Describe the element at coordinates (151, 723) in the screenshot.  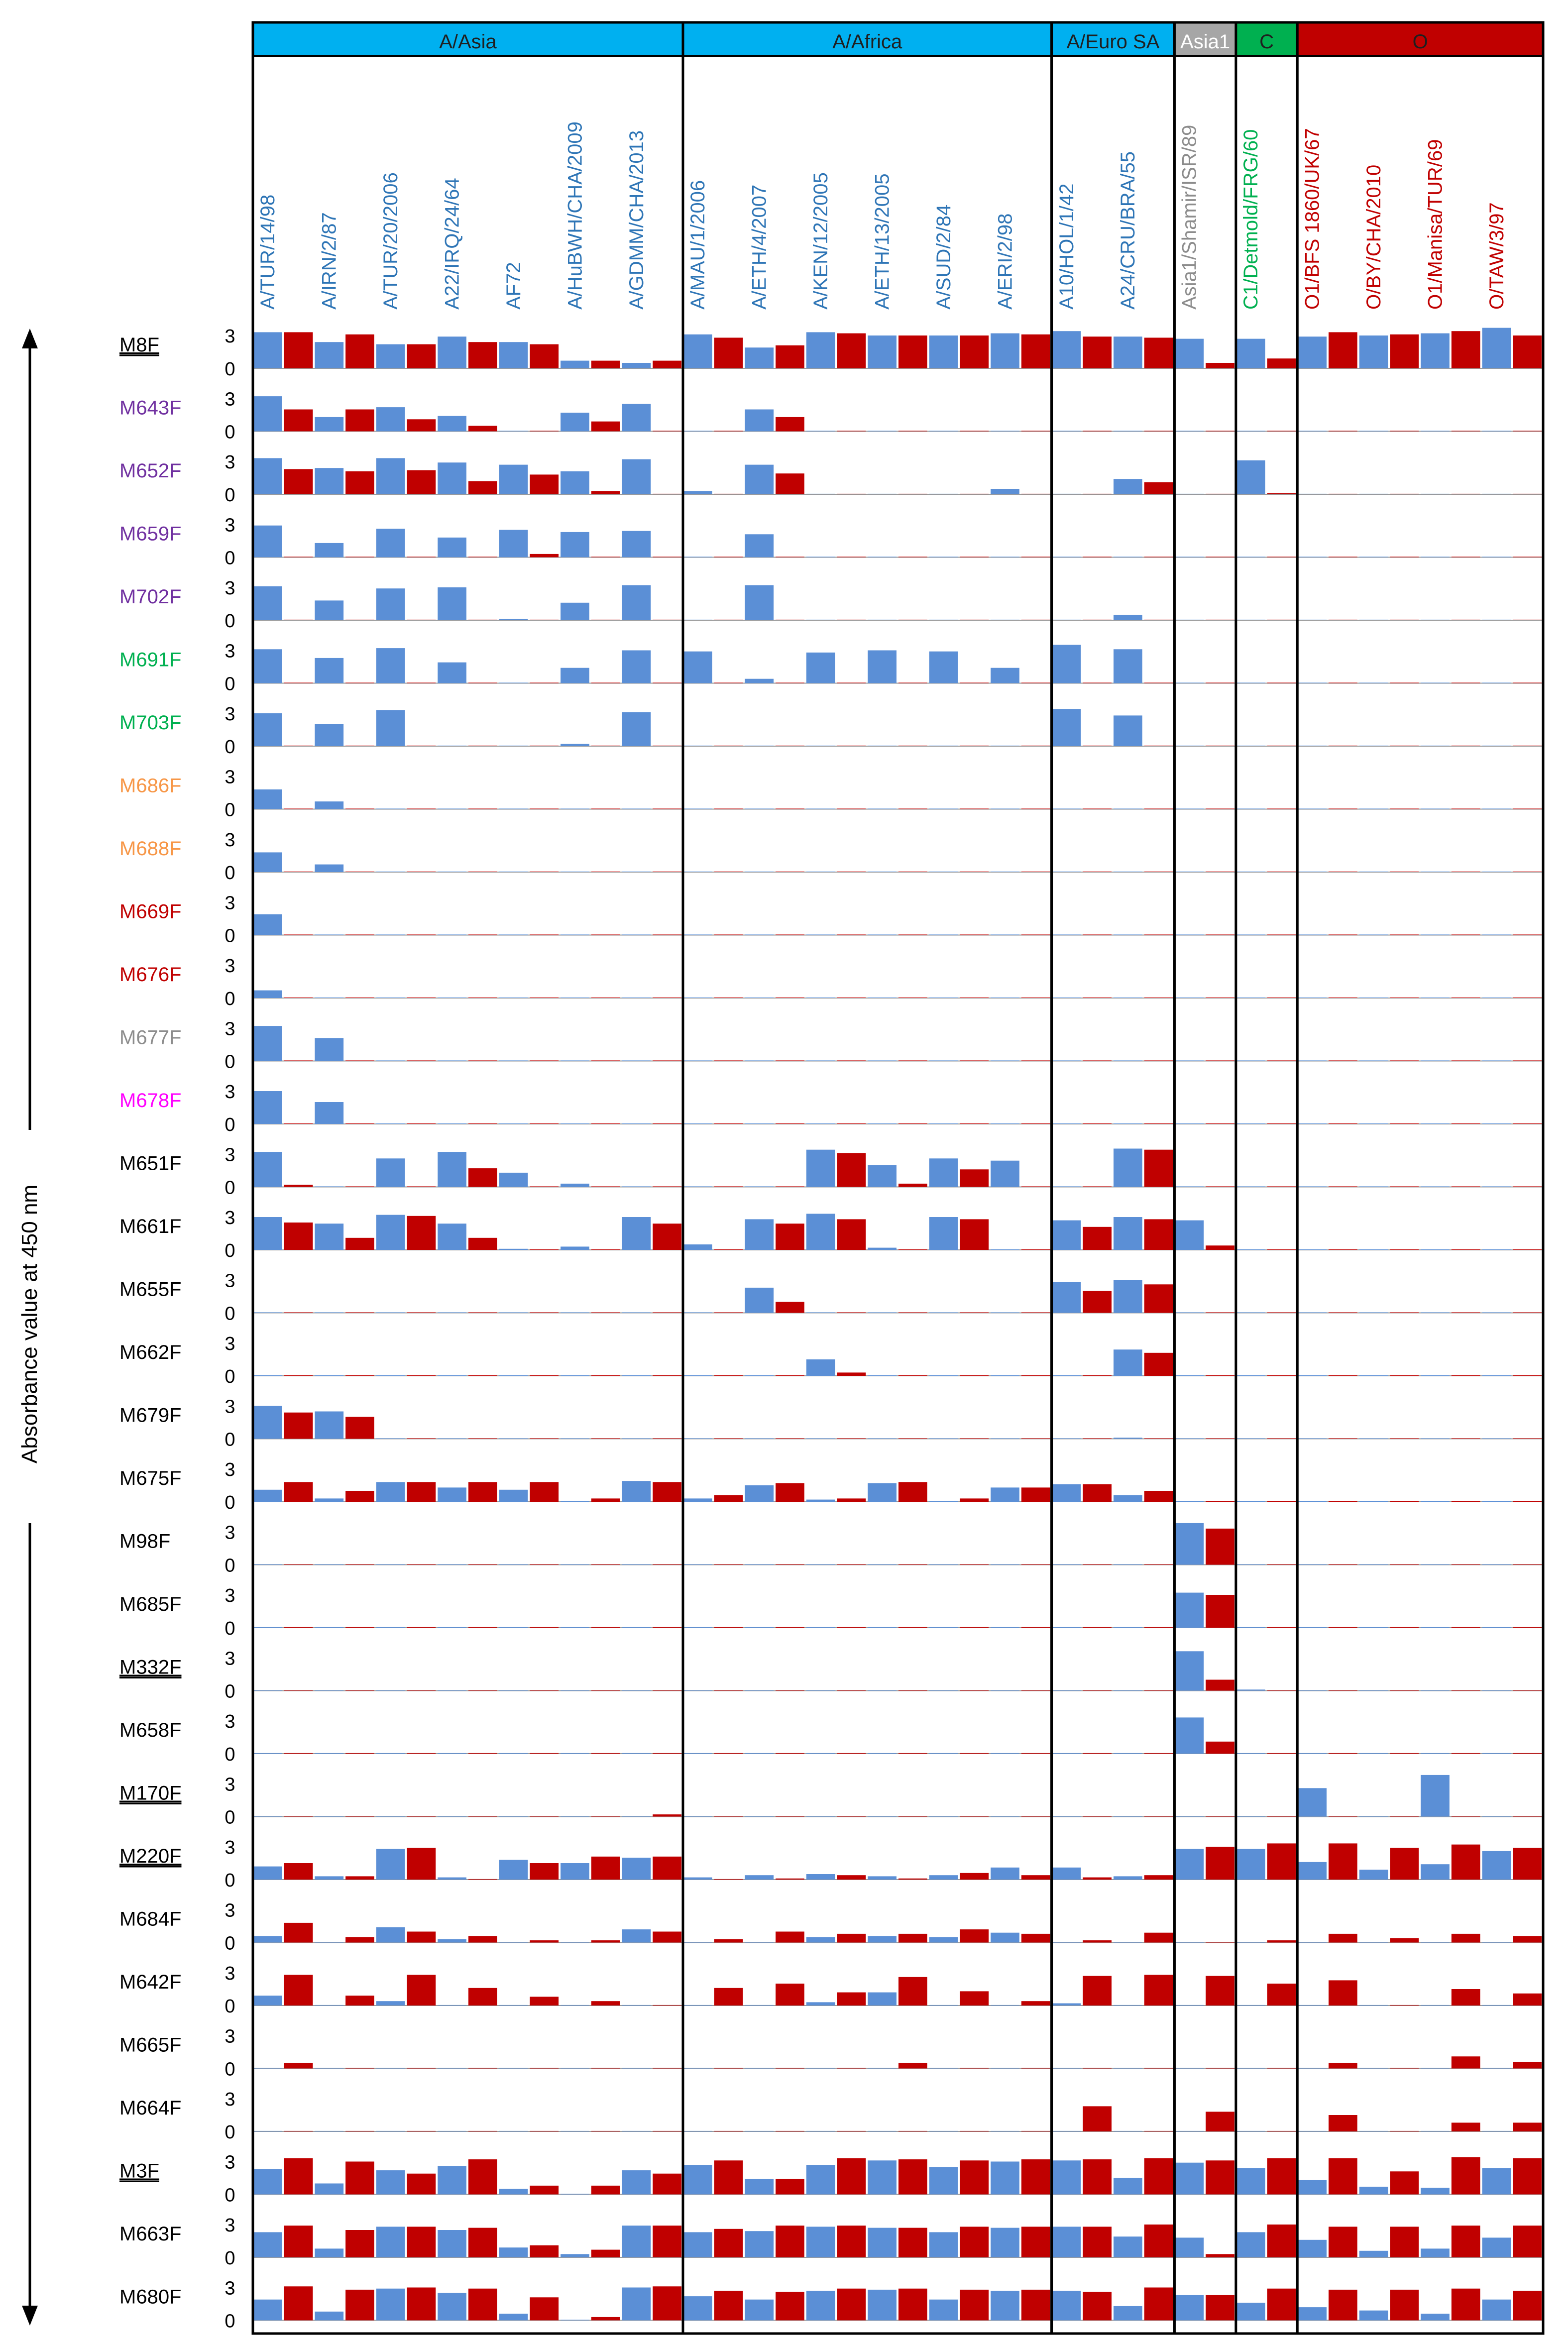
I see `row-label: M703F` at that location.